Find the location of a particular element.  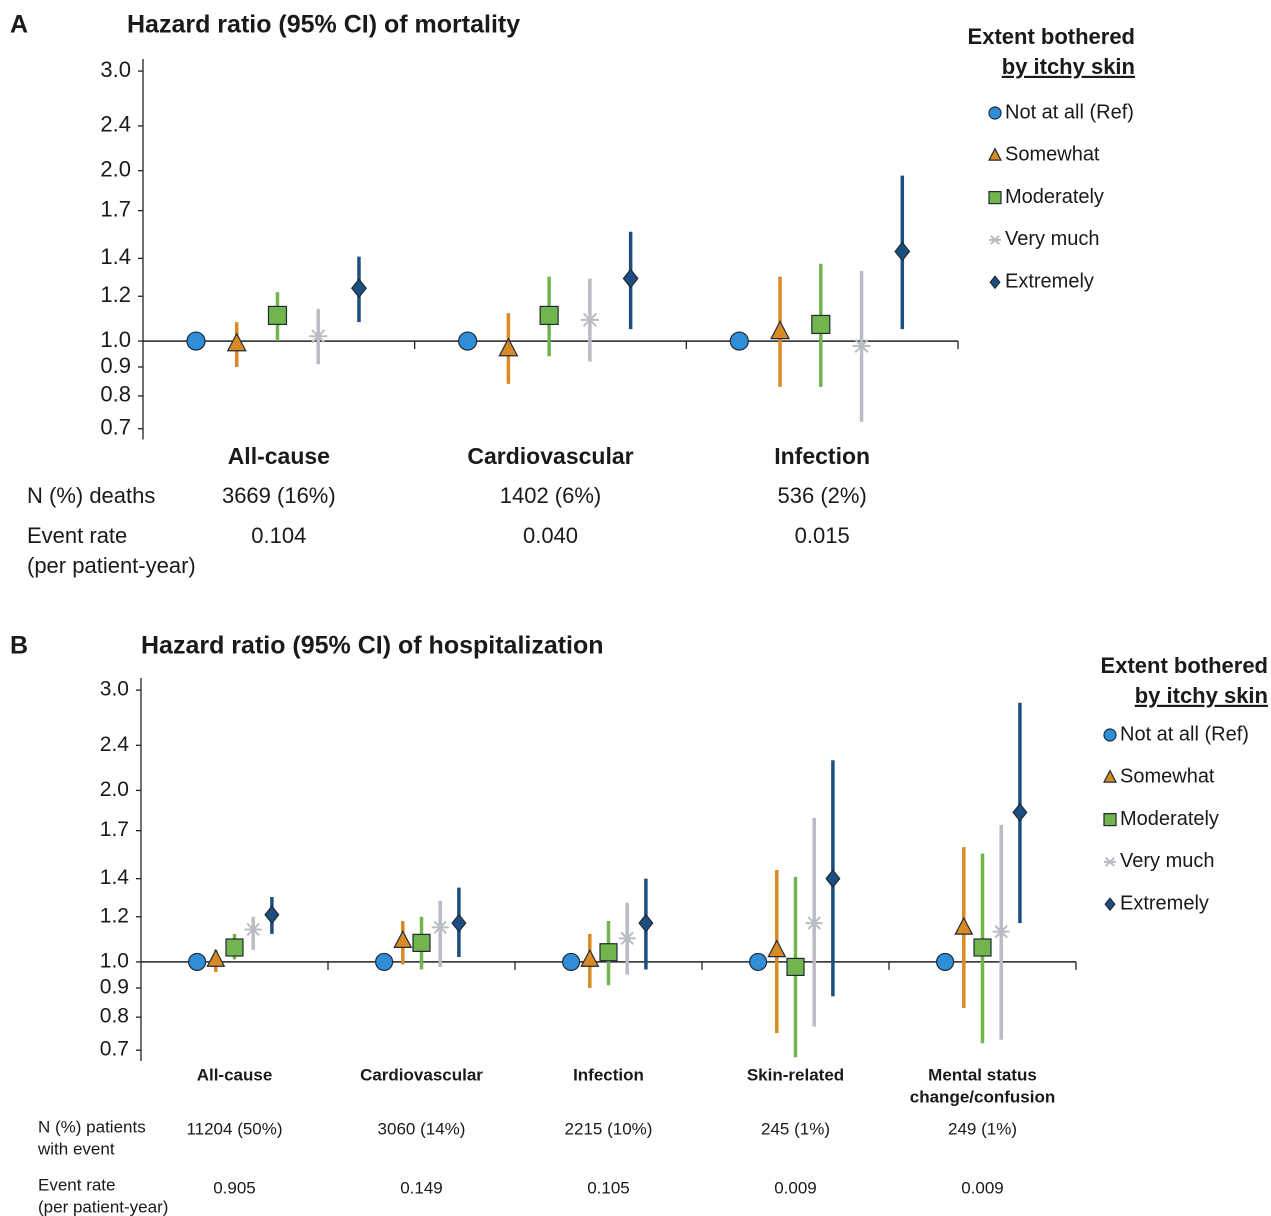

panel-letter: A is located at coordinates (19, 25).